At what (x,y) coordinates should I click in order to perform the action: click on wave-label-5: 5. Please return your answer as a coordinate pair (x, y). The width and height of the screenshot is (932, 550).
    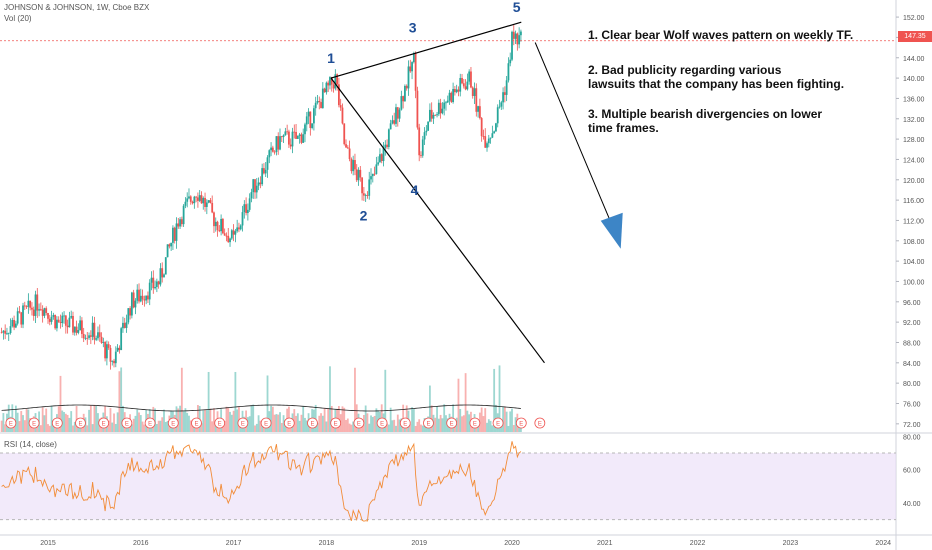
    Looking at the image, I should click on (517, 7).